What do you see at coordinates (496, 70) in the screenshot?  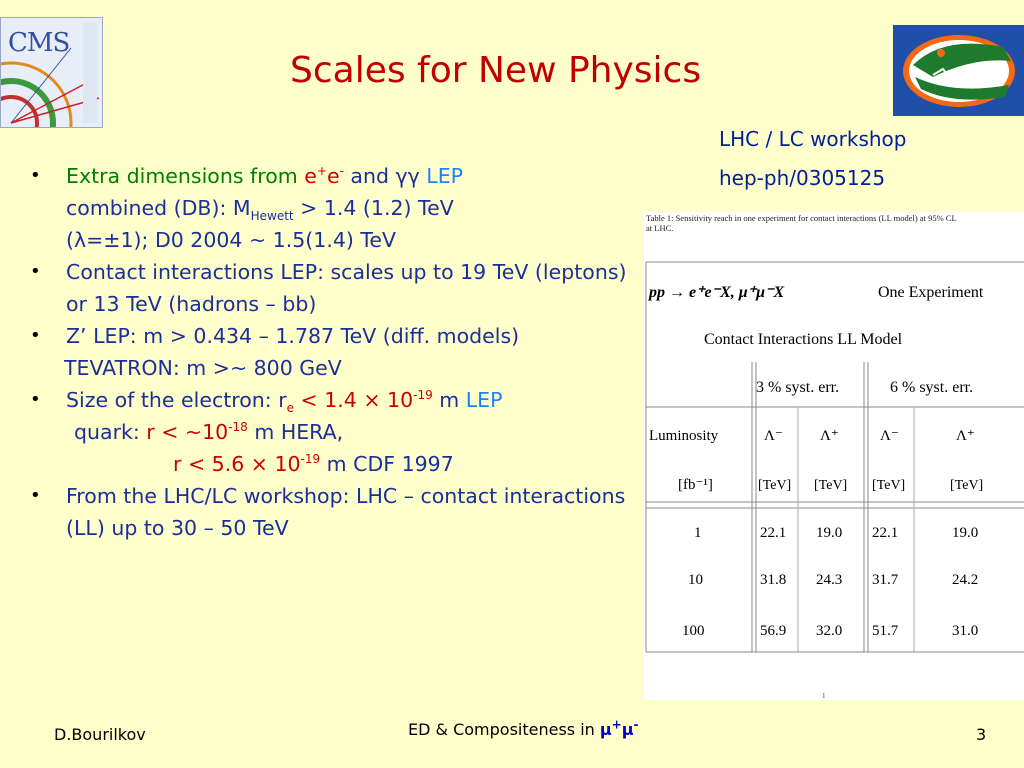 I see `slide-title: Scales for New Physics` at bounding box center [496, 70].